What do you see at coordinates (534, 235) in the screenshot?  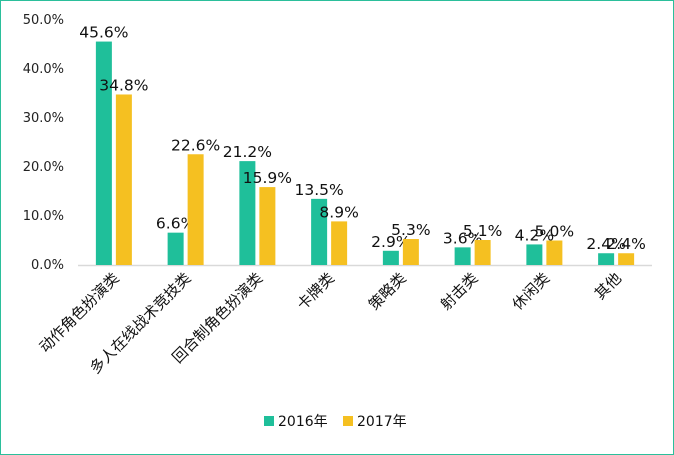 I see `data-label: 4.2%` at bounding box center [534, 235].